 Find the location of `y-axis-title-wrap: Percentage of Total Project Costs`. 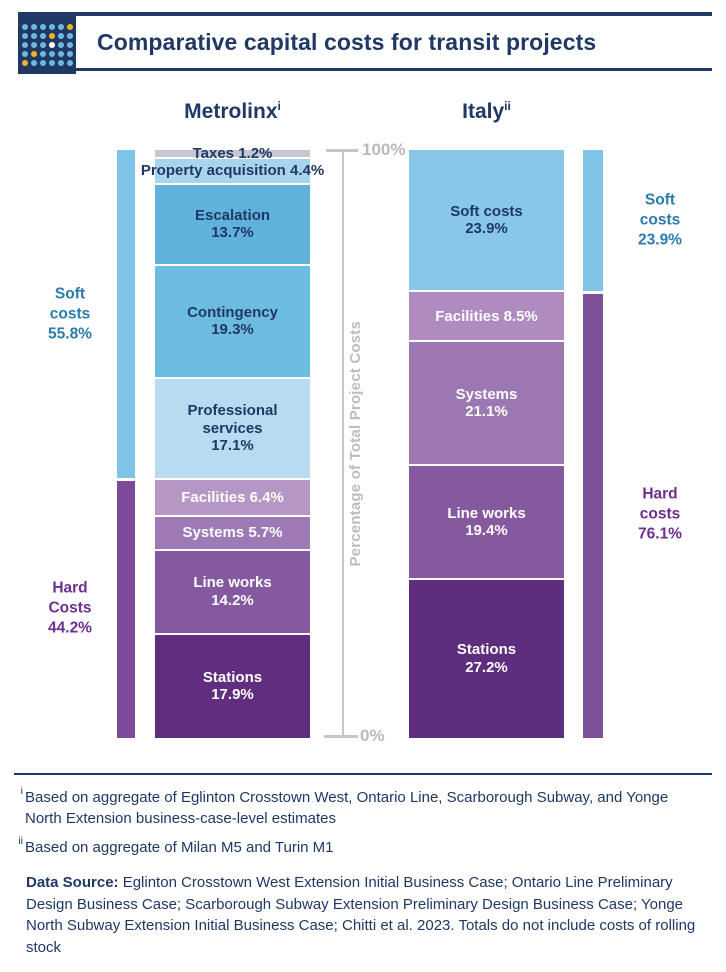

y-axis-title-wrap: Percentage of Total Project Costs is located at coordinates (355, 444).